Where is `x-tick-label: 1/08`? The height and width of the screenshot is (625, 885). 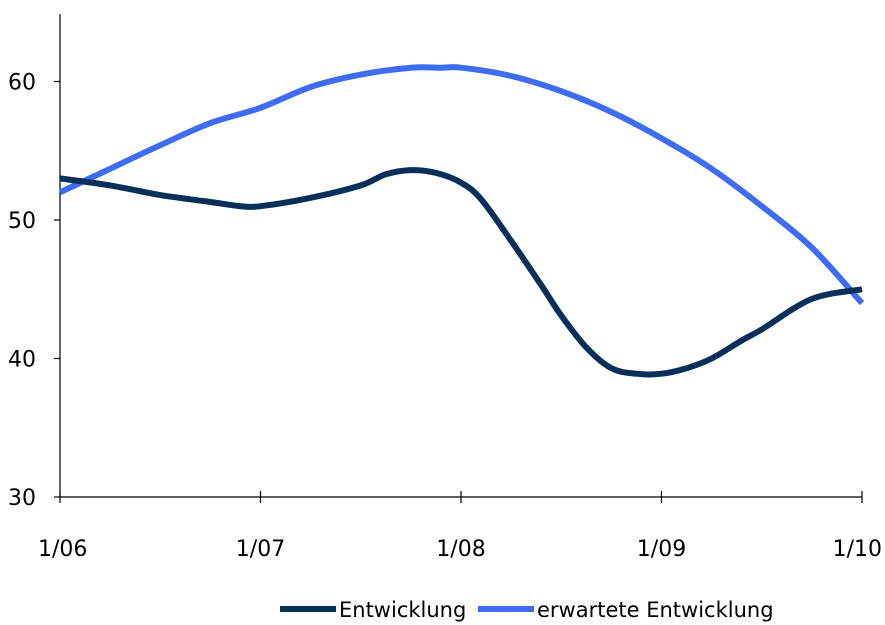 x-tick-label: 1/08 is located at coordinates (460, 549).